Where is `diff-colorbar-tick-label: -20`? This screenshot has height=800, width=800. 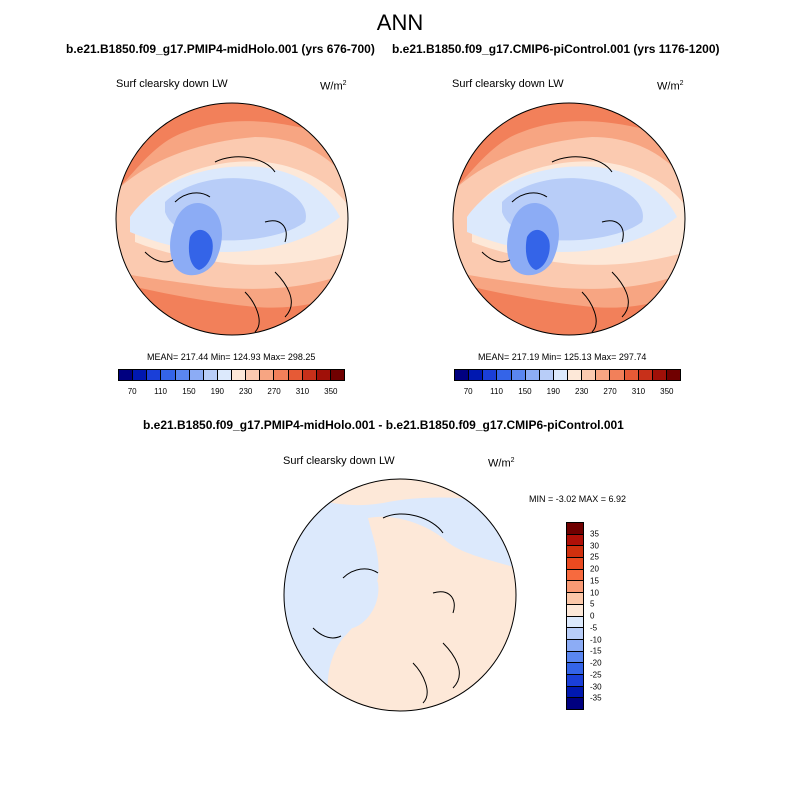
diff-colorbar-tick-label: -20 is located at coordinates (596, 663).